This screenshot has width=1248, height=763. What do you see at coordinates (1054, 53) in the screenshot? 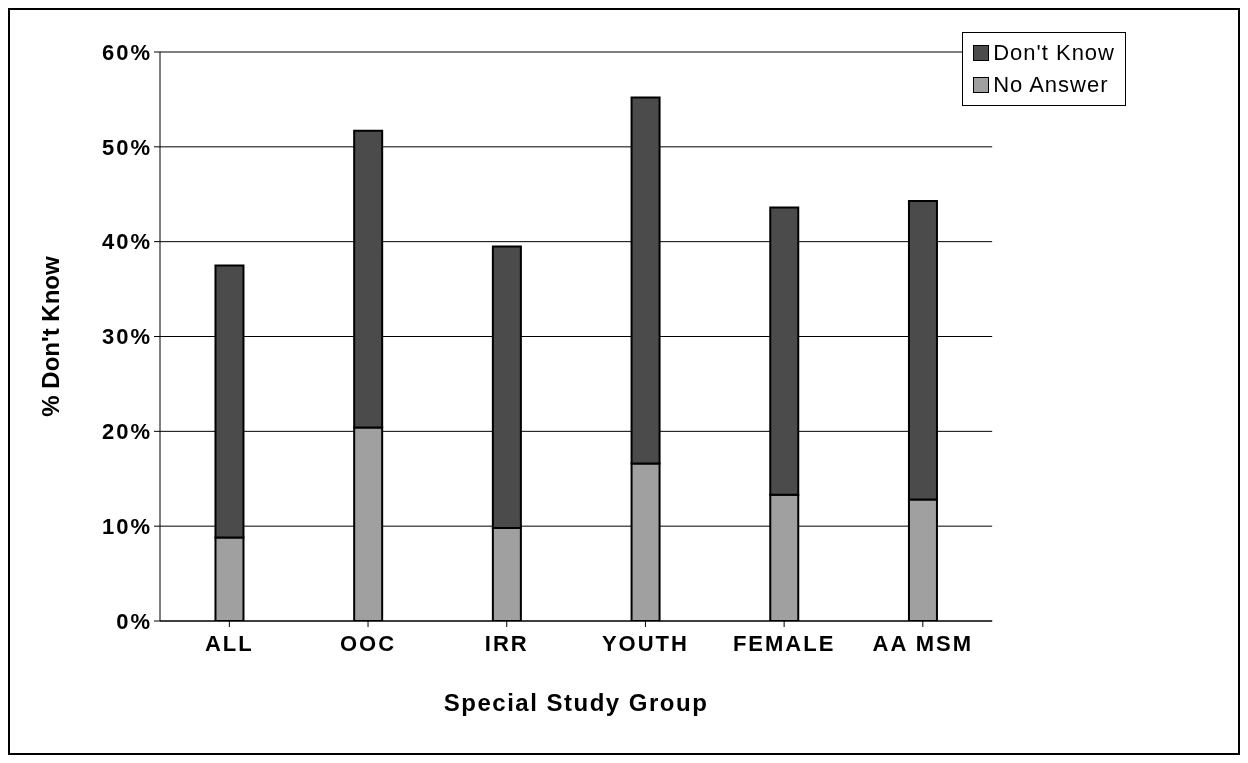
I see `legend-label: Don't Know` at bounding box center [1054, 53].